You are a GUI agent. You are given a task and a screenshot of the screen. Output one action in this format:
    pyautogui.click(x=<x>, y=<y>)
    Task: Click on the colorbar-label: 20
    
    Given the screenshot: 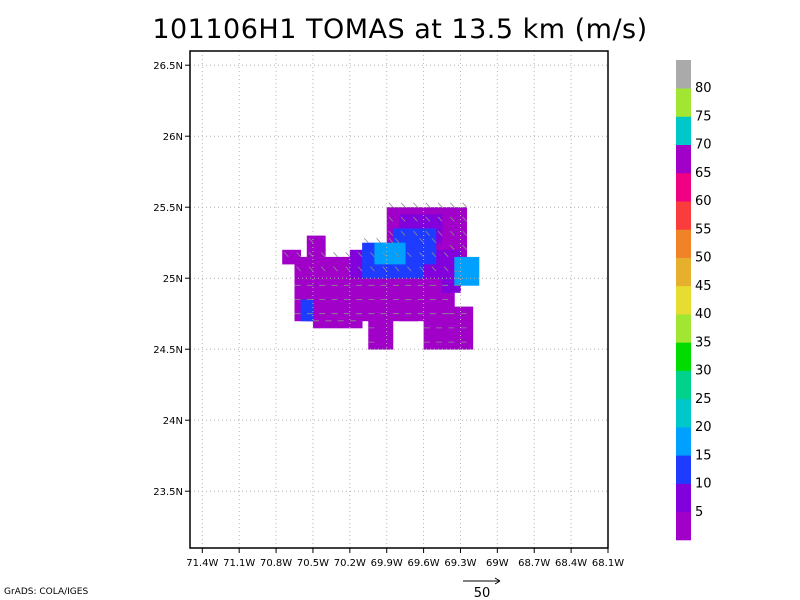 What is the action you would take?
    pyautogui.click(x=703, y=427)
    